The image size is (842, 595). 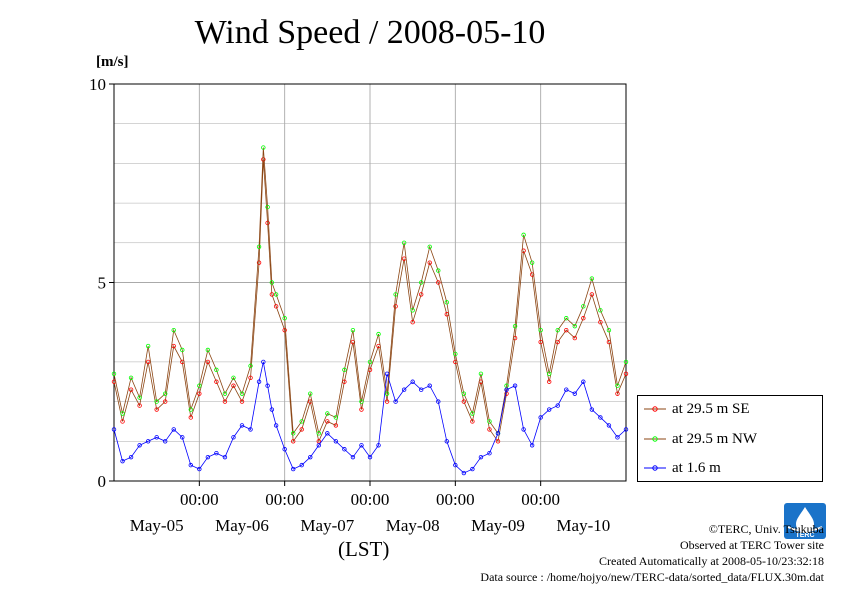 What do you see at coordinates (102, 481) in the screenshot?
I see `y-tick-label: 0` at bounding box center [102, 481].